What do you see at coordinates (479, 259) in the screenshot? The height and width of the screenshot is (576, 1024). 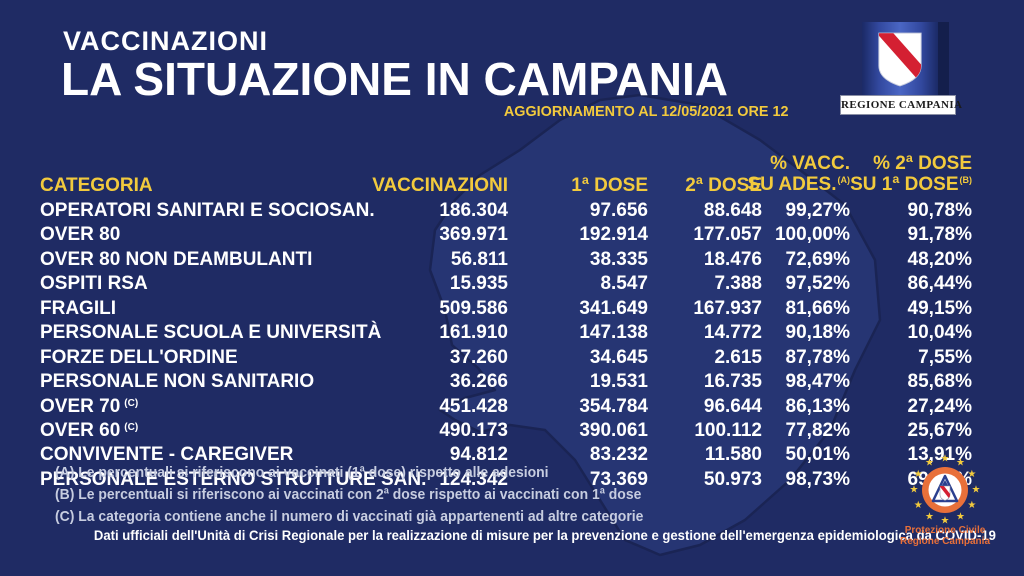 I see `vaccinazioni-value: 56.811` at bounding box center [479, 259].